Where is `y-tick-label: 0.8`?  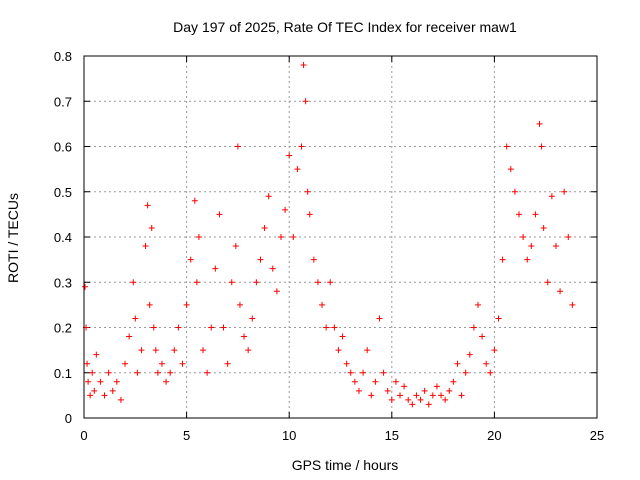 y-tick-label: 0.8 is located at coordinates (63, 56).